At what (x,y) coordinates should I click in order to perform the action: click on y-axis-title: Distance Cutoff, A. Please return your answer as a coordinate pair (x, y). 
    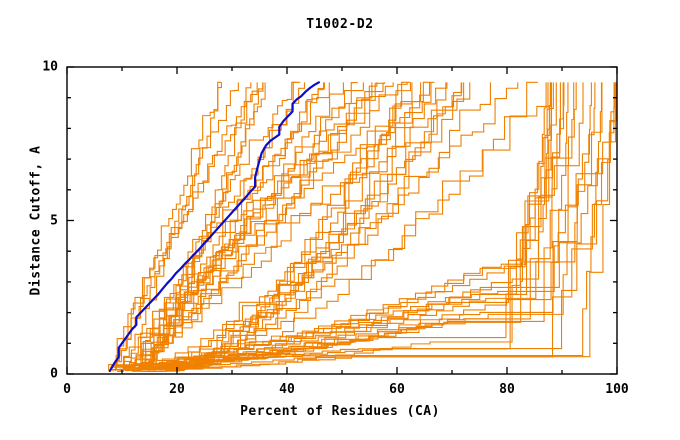
    Looking at the image, I should click on (36, 220).